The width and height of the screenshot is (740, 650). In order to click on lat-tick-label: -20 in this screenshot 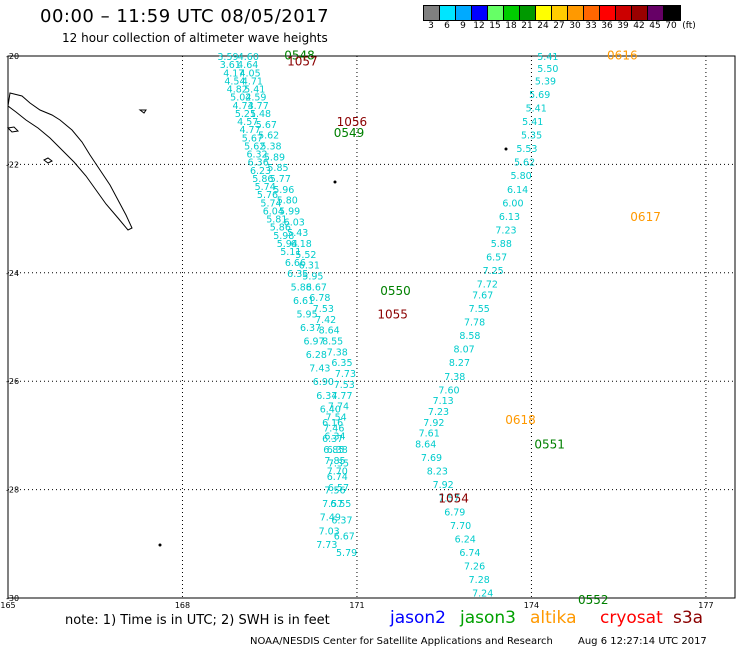, I will do `click(12, 56)`.